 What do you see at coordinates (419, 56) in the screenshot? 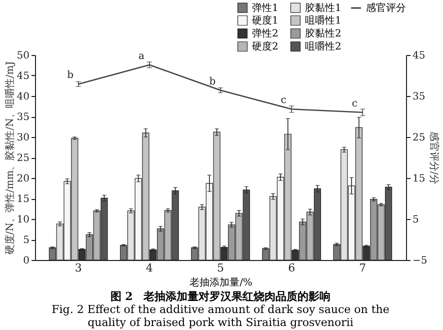
I see `y2-tick-label: 45` at bounding box center [419, 56].